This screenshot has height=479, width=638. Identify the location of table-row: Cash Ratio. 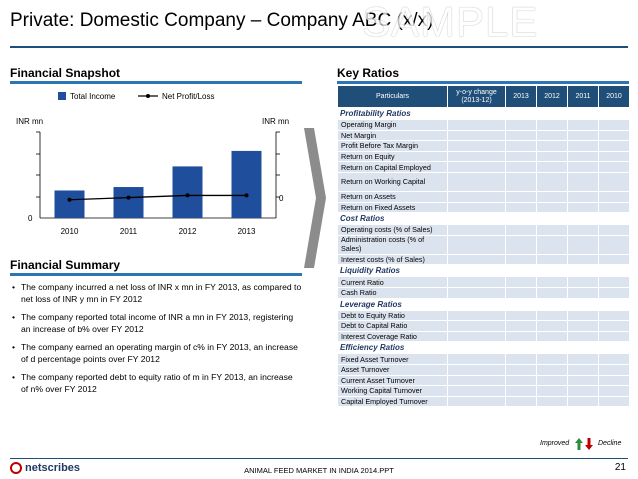
(483, 292).